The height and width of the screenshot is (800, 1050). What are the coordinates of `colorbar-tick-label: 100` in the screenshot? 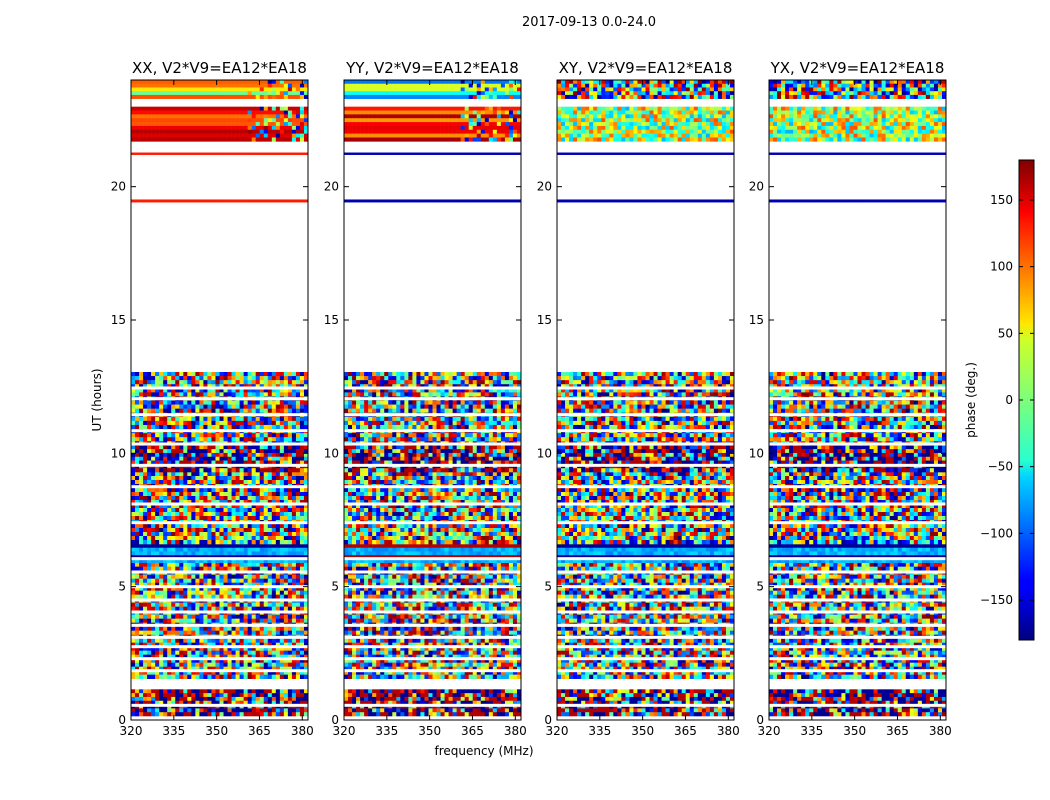 It's located at (1001, 267).